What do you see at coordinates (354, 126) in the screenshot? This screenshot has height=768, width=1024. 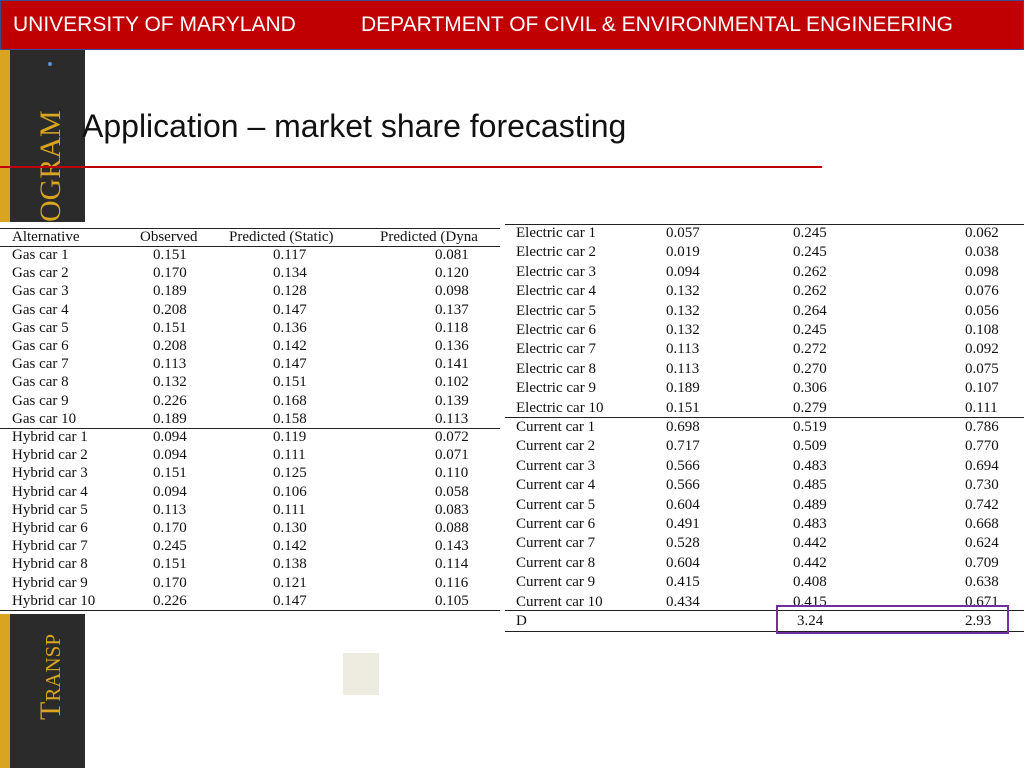 I see `slide-title: Application – market share forecasting` at bounding box center [354, 126].